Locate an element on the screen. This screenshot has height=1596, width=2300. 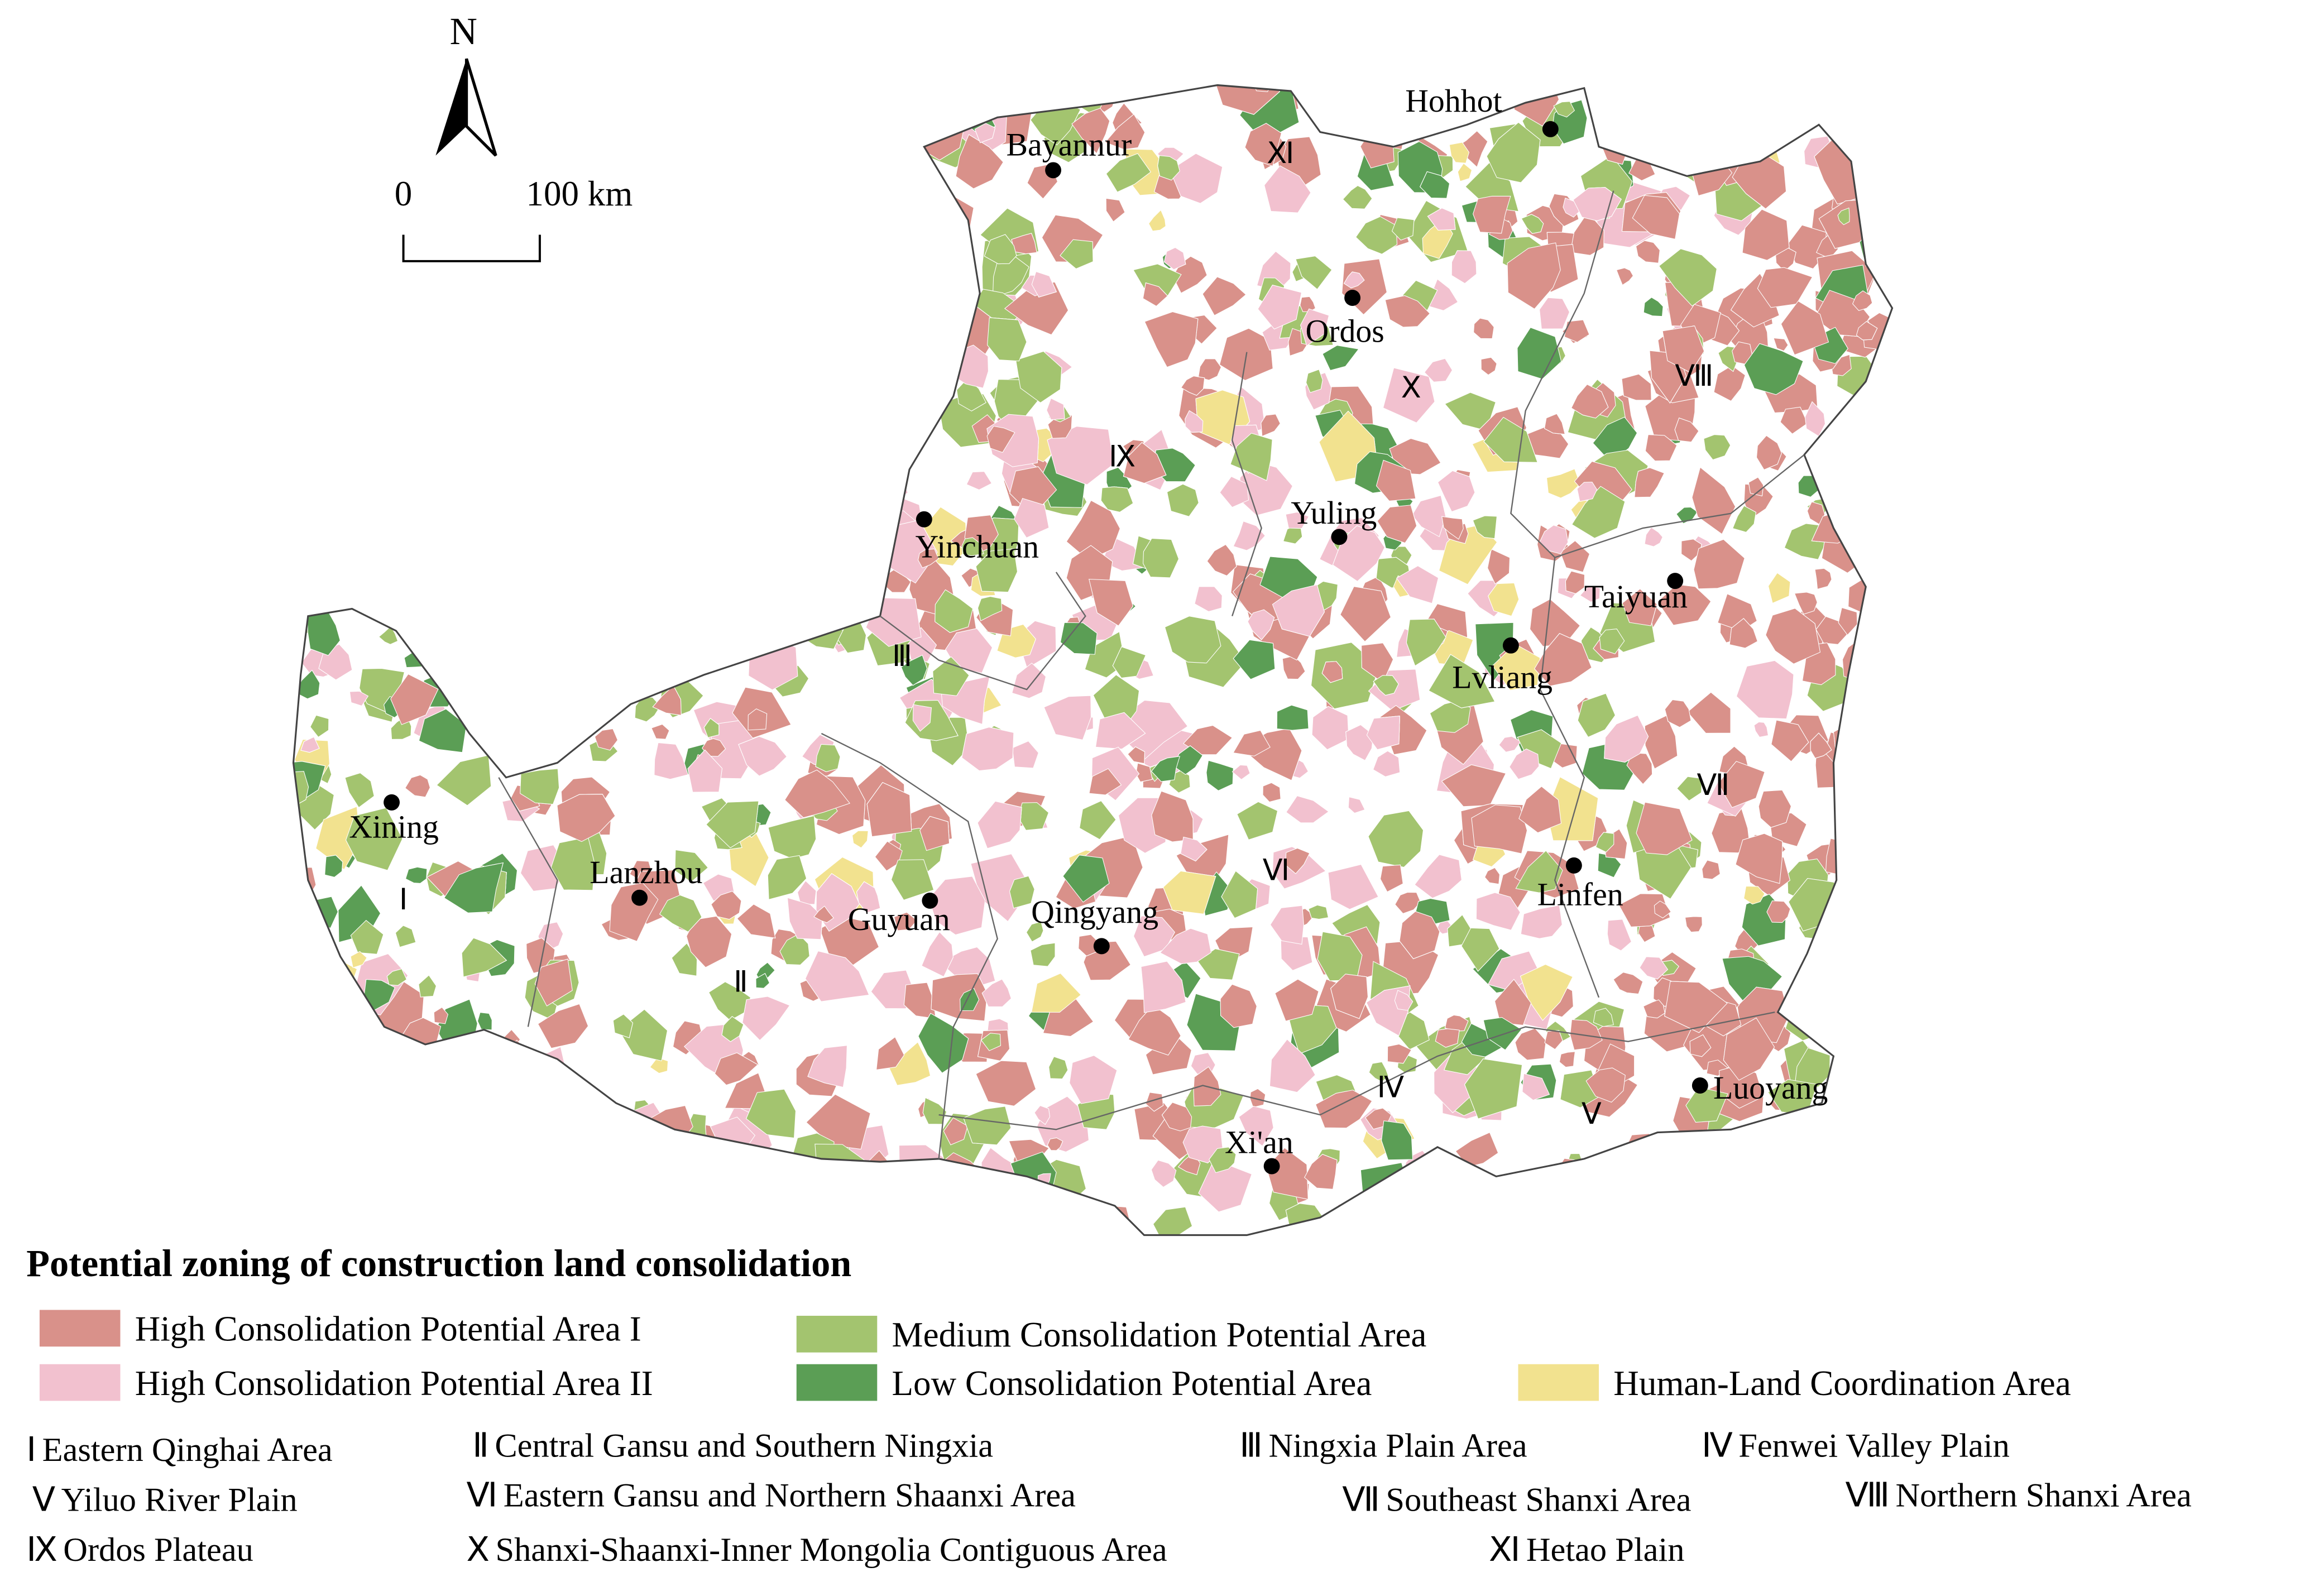
zone-entry: Ⅰ Eastern Qinghai Area is located at coordinates (179, 1450).